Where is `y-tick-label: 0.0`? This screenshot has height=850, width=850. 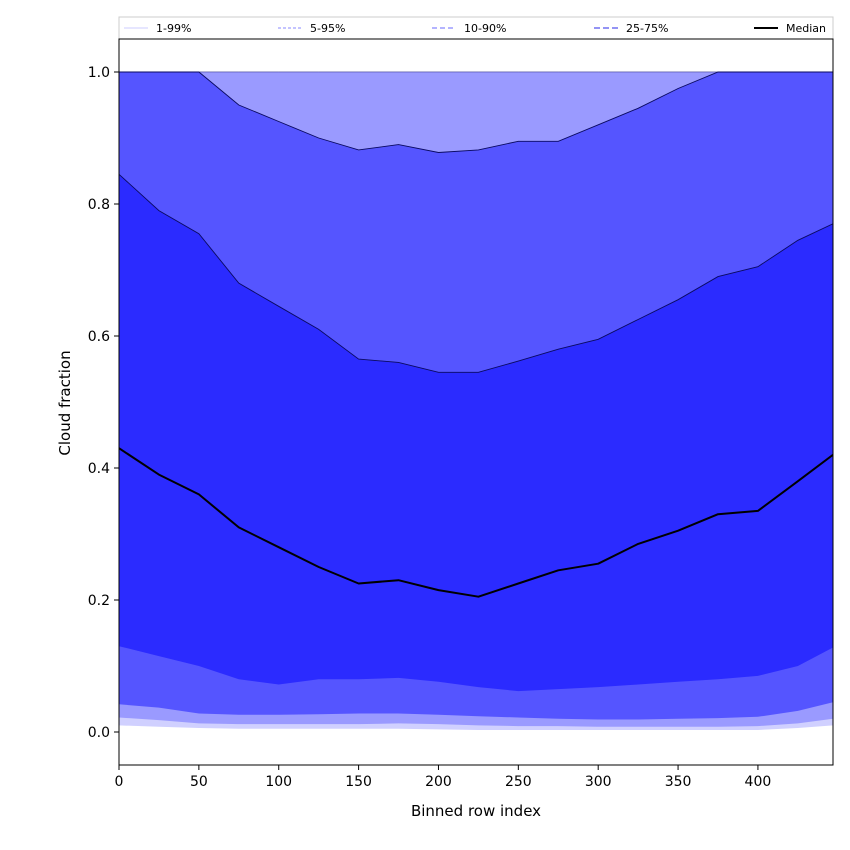
y-tick-label: 0.0 is located at coordinates (99, 733).